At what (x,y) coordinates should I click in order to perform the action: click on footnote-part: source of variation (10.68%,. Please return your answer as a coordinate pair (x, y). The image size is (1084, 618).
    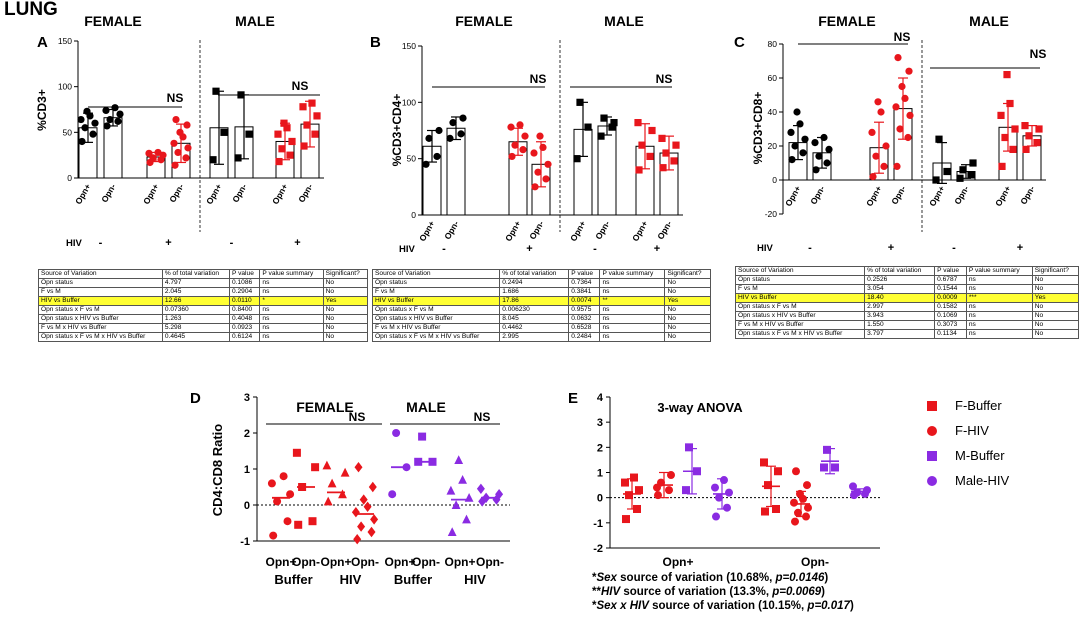
    Looking at the image, I should click on (696, 578).